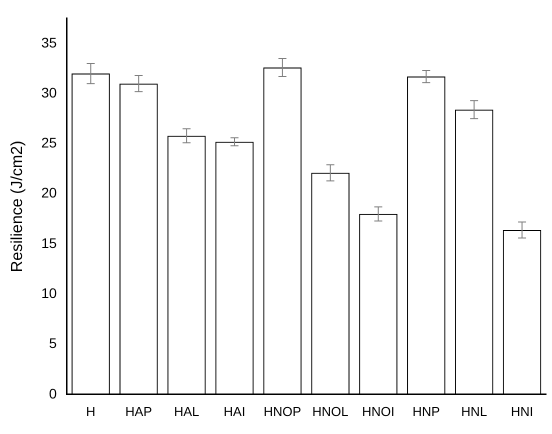  What do you see at coordinates (49, 292) in the screenshot?
I see `y-tick-label: 10` at bounding box center [49, 292].